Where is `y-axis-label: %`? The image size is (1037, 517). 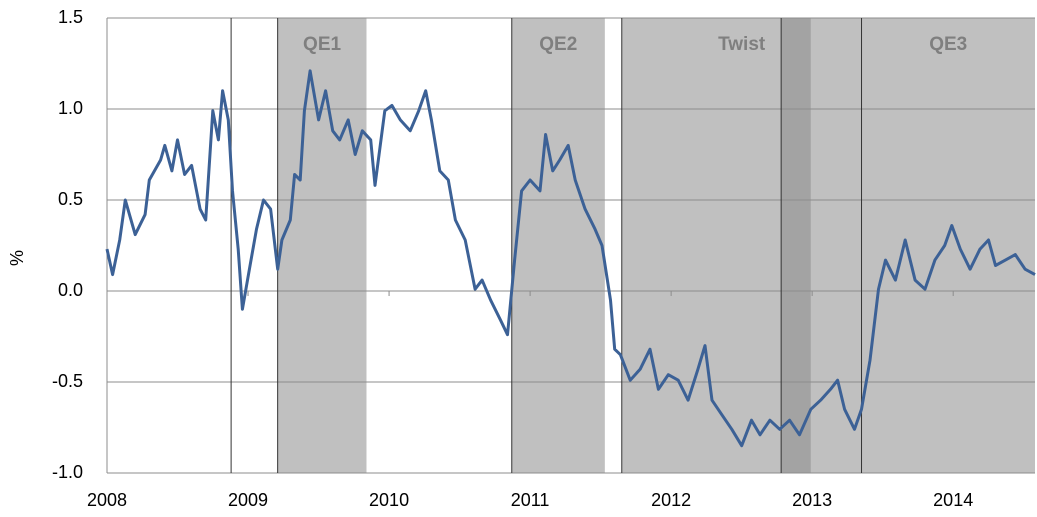 y-axis-label: % is located at coordinates (17, 258).